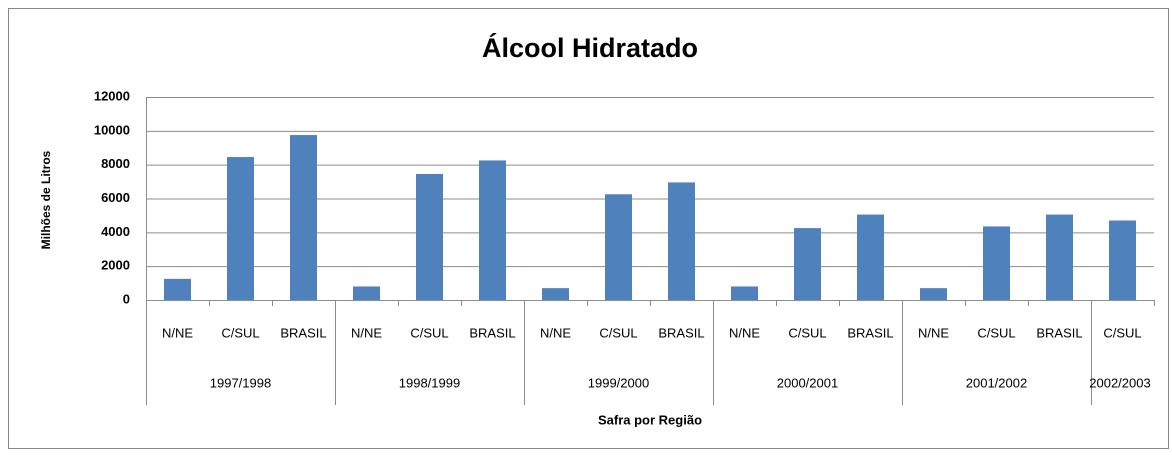 Image resolution: width=1172 pixels, height=455 pixels. I want to click on y-tick-label: 10000, so click(112, 129).